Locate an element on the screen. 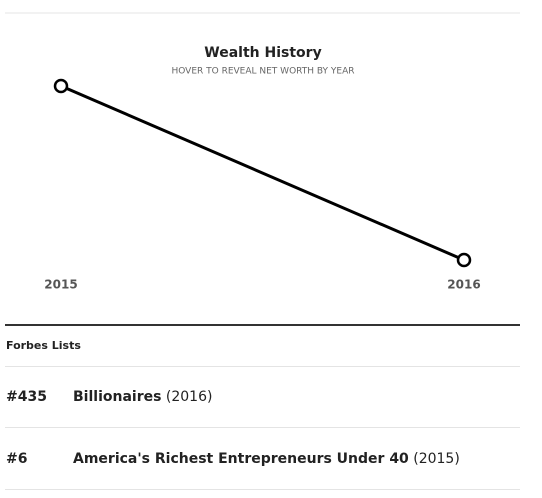  x-tick-label: 2016 is located at coordinates (463, 285).